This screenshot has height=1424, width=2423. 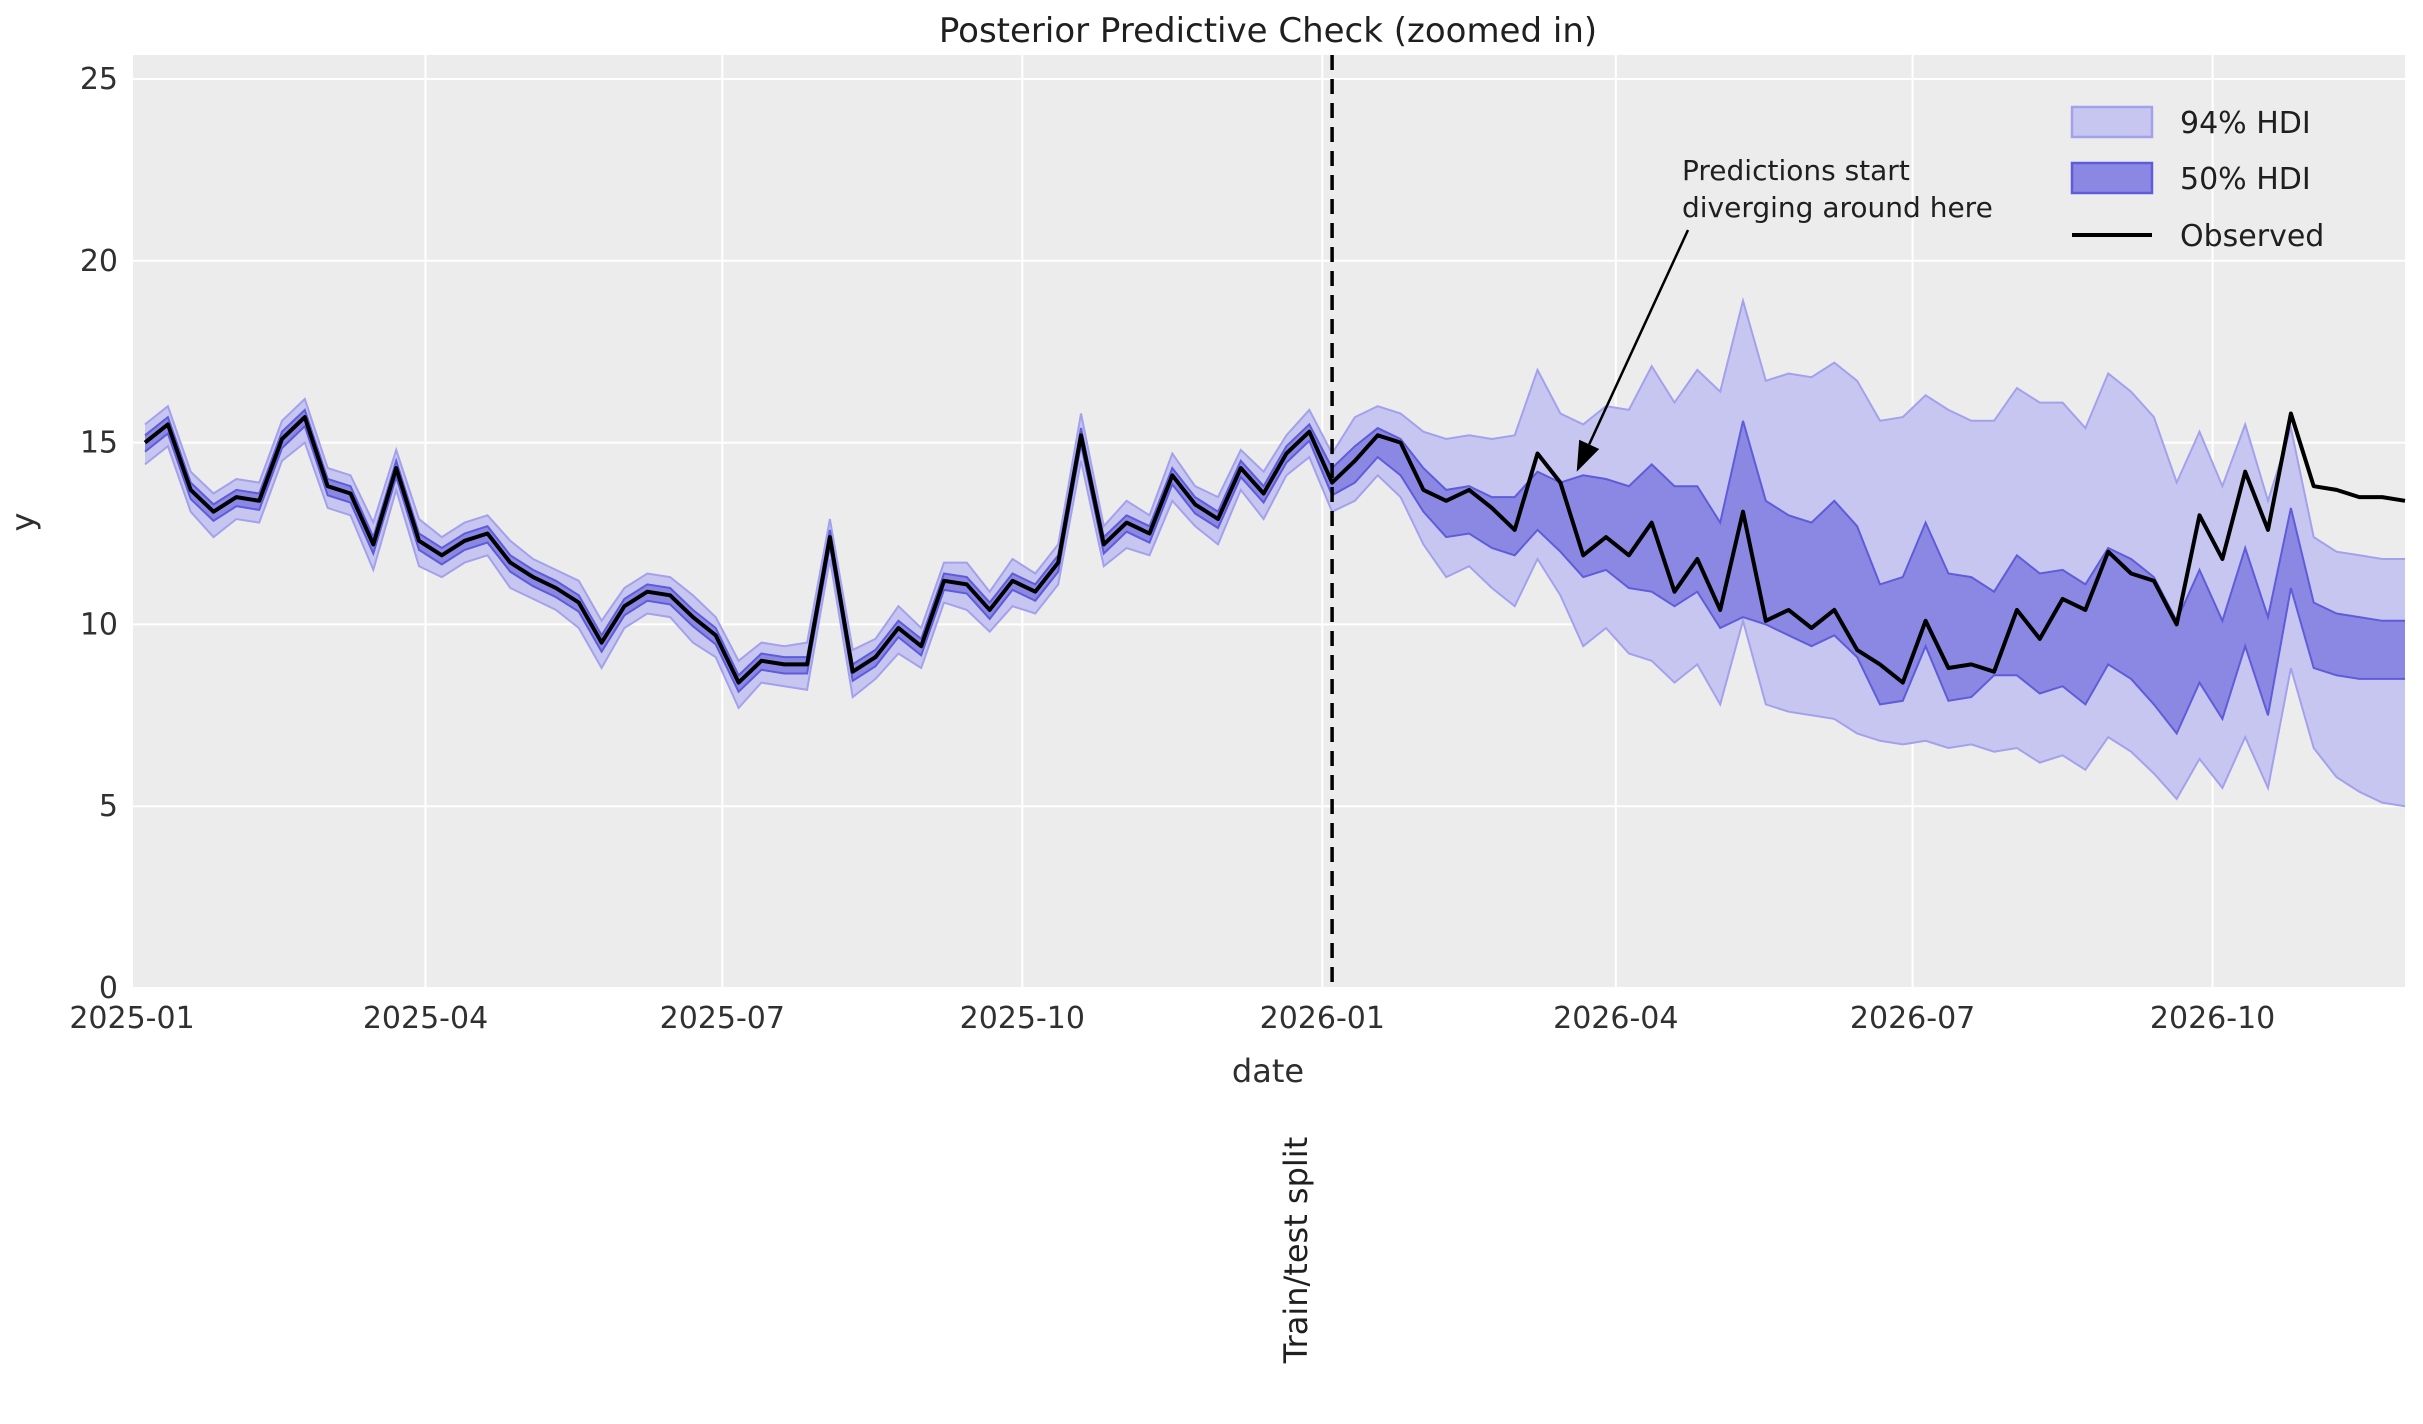 I want to click on legend-label-observed: Observed, so click(x=2252, y=236).